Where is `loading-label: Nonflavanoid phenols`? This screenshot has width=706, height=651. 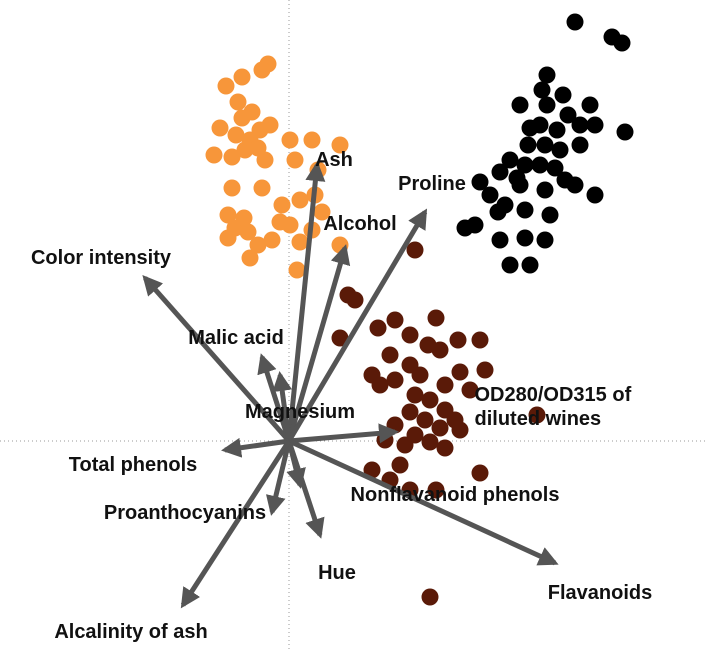
loading-label: Nonflavanoid phenols is located at coordinates (455, 495).